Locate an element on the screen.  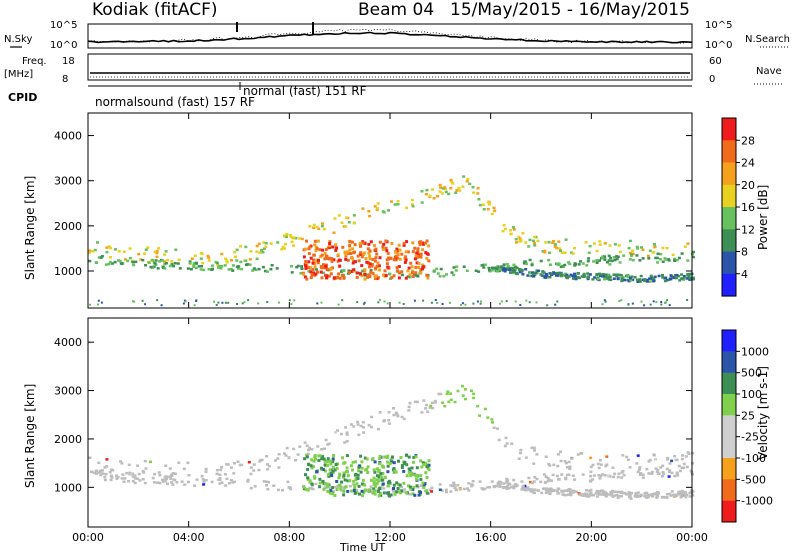
colorbar-frame is located at coordinates (729, 426).